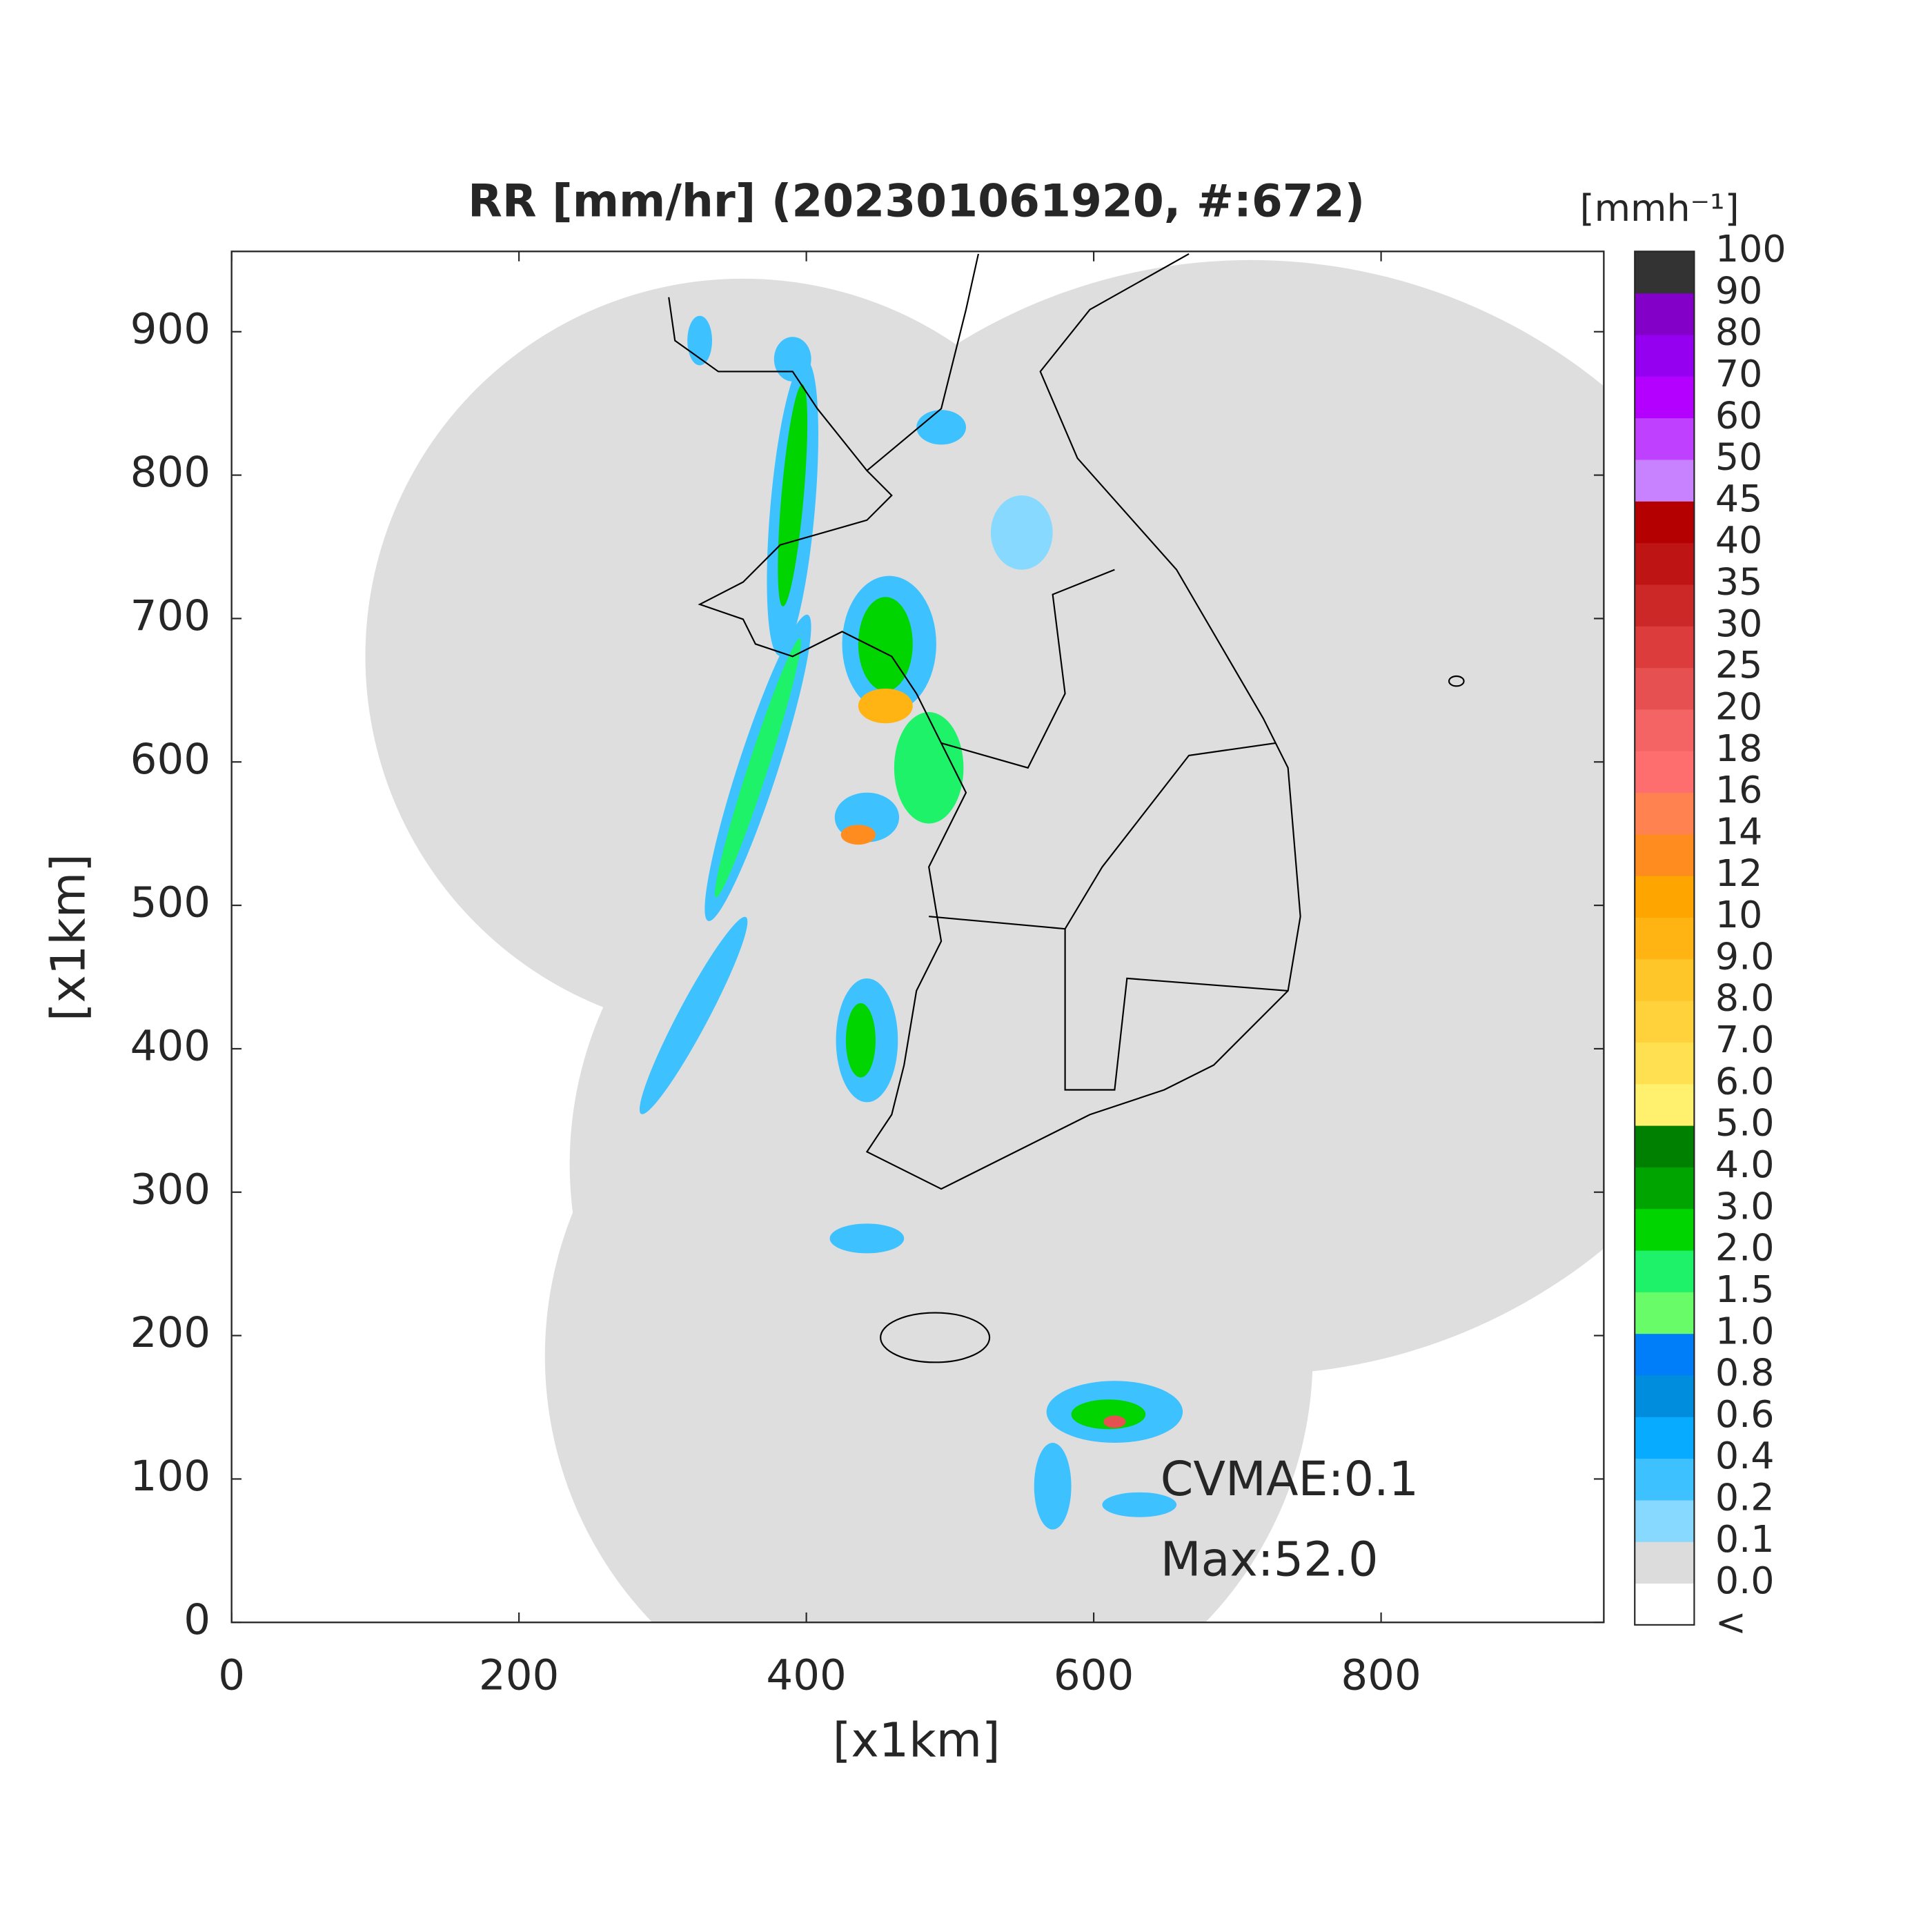 The image size is (1932, 1932). I want to click on colorbar-label: 0.8, so click(1745, 1372).